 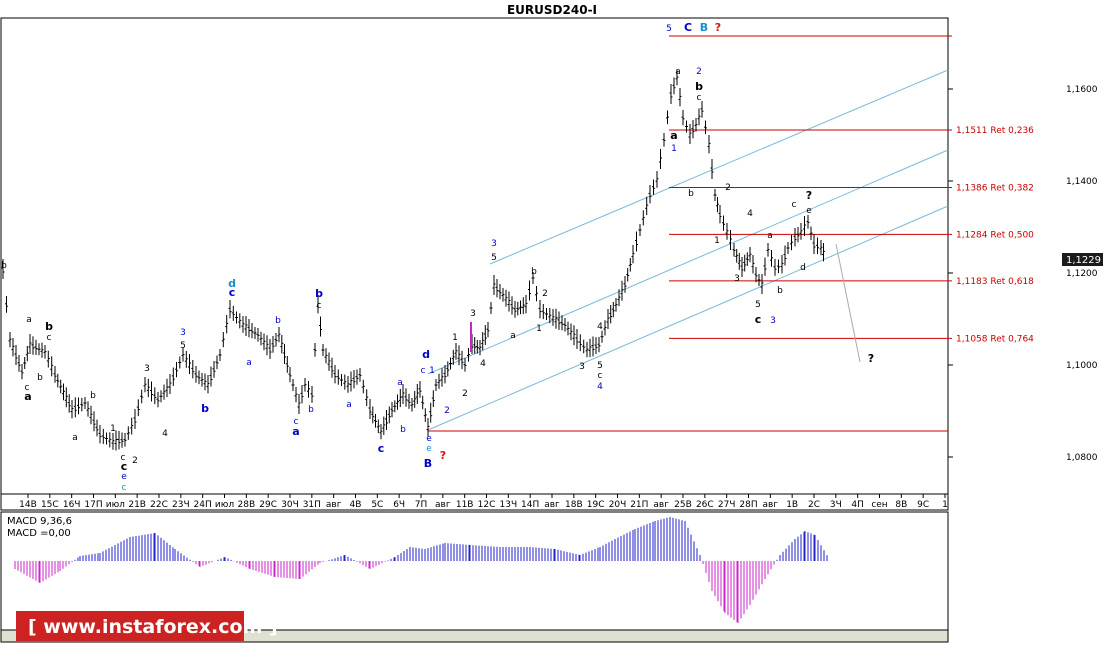 I want to click on fib-level-label: 1,1183 Ret 0,618, so click(x=995, y=282).